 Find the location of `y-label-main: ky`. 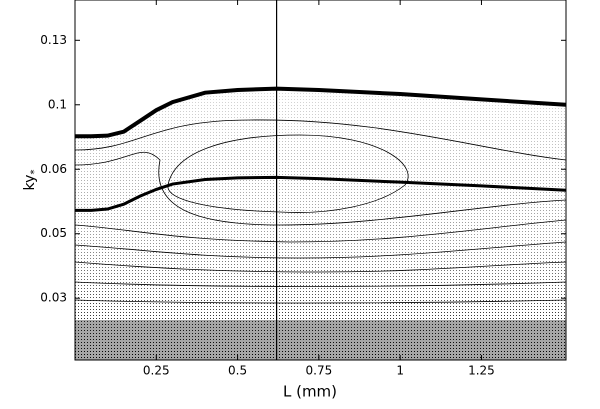

y-label-main: ky is located at coordinates (30, 183).